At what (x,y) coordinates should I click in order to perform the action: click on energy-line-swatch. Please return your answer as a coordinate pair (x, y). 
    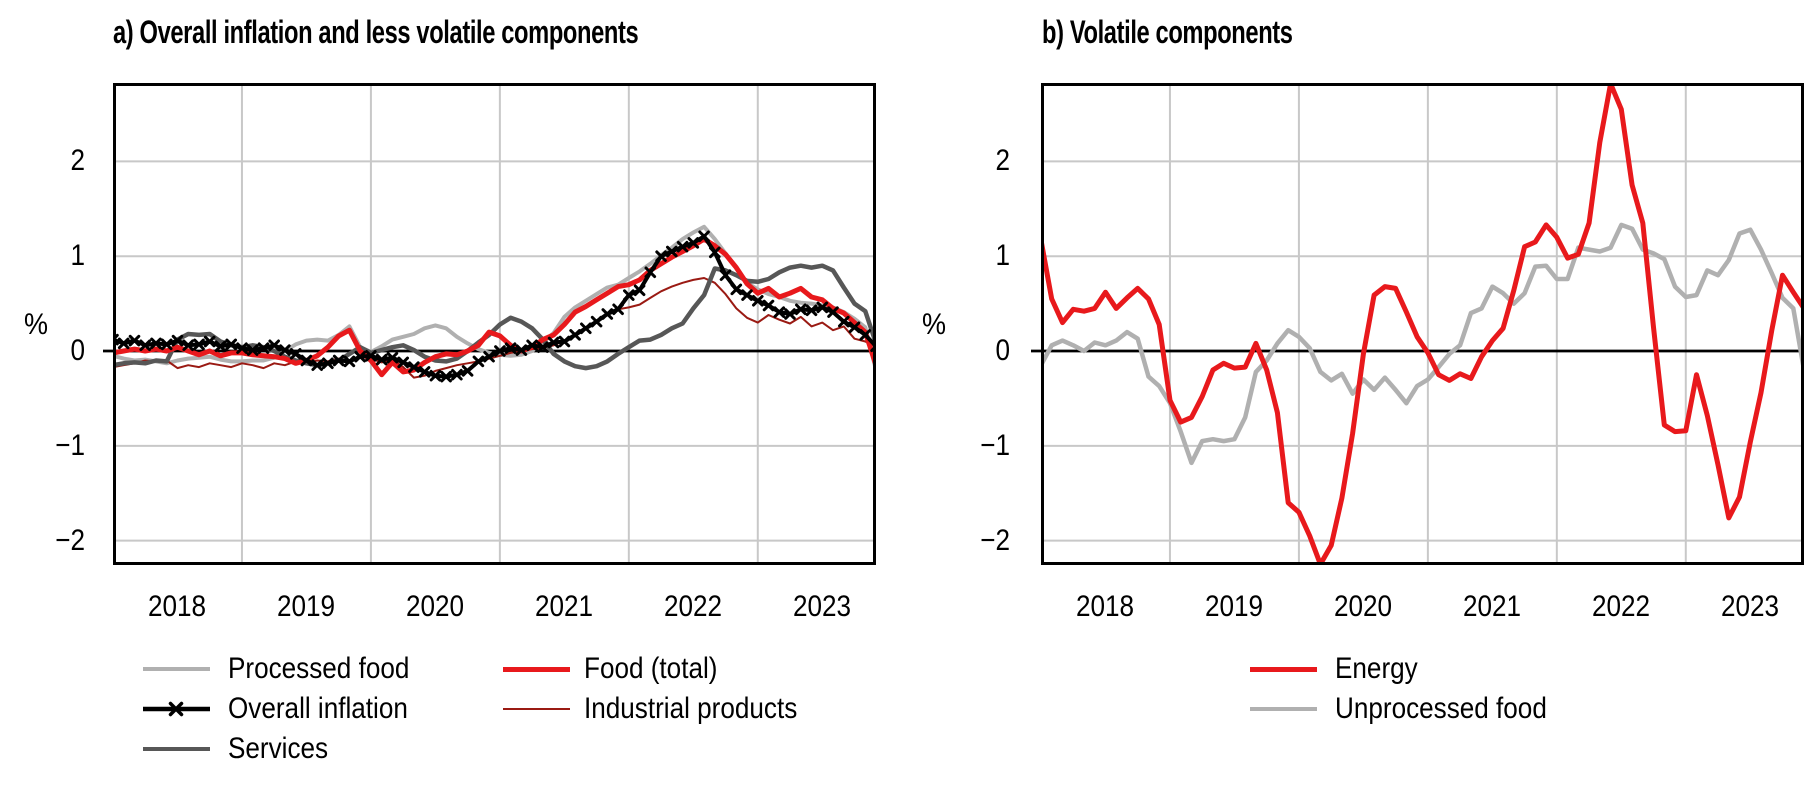
    Looking at the image, I should click on (1283, 669).